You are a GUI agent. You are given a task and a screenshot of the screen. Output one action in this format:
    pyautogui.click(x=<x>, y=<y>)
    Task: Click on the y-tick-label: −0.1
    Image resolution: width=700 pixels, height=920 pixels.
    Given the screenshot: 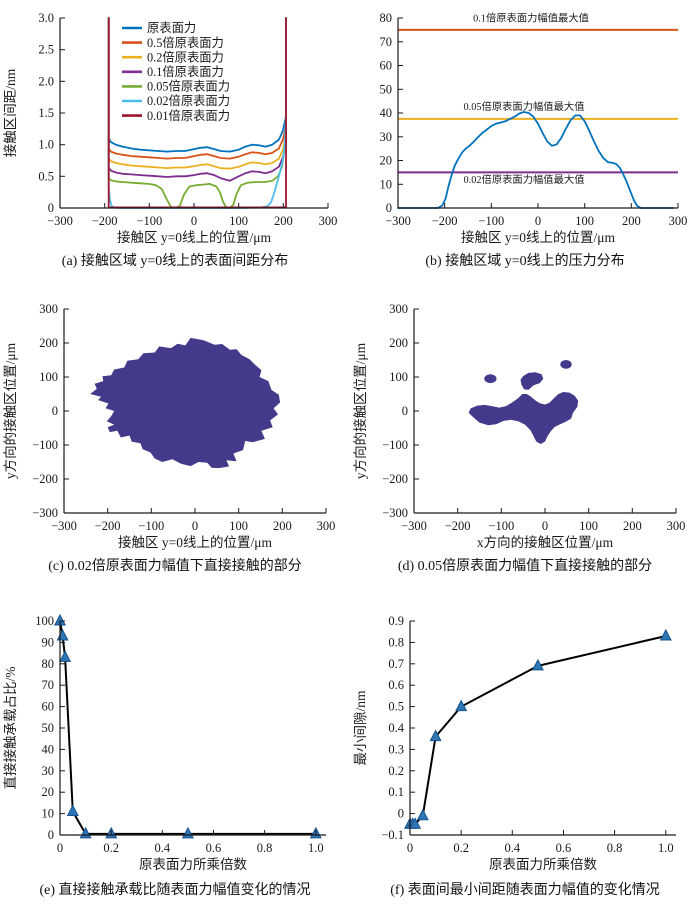 What is the action you would take?
    pyautogui.click(x=392, y=835)
    